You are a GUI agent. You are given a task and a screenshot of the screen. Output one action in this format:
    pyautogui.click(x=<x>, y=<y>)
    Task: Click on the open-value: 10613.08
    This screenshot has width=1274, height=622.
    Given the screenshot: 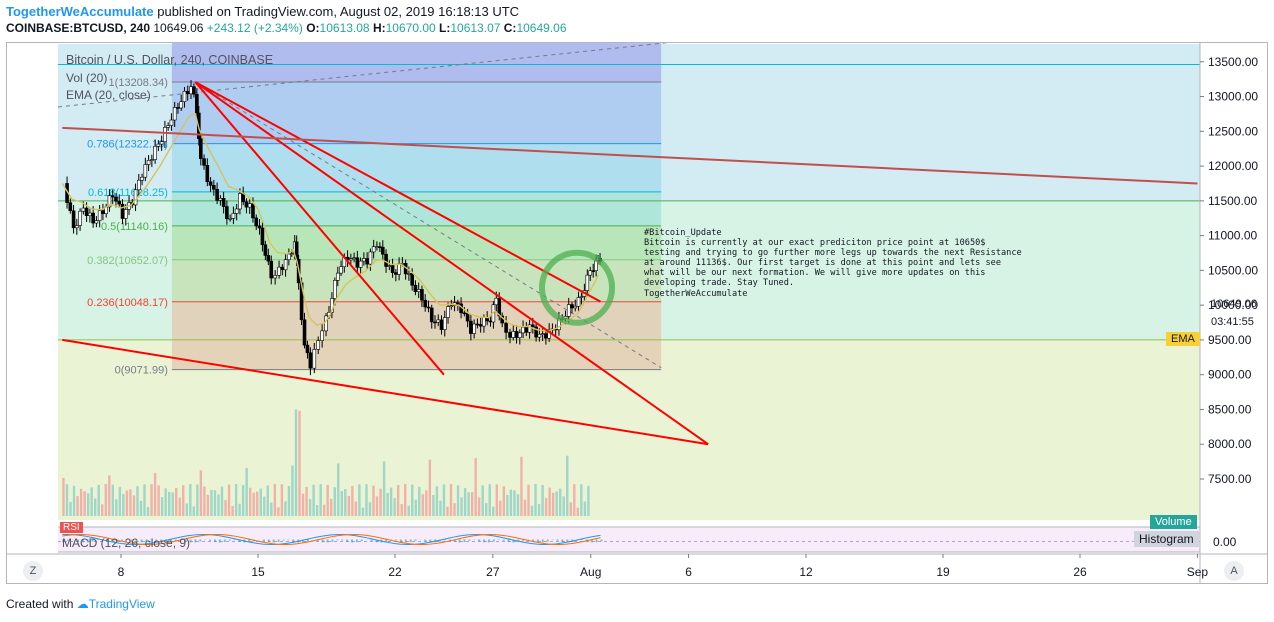 What is the action you would take?
    pyautogui.click(x=344, y=28)
    